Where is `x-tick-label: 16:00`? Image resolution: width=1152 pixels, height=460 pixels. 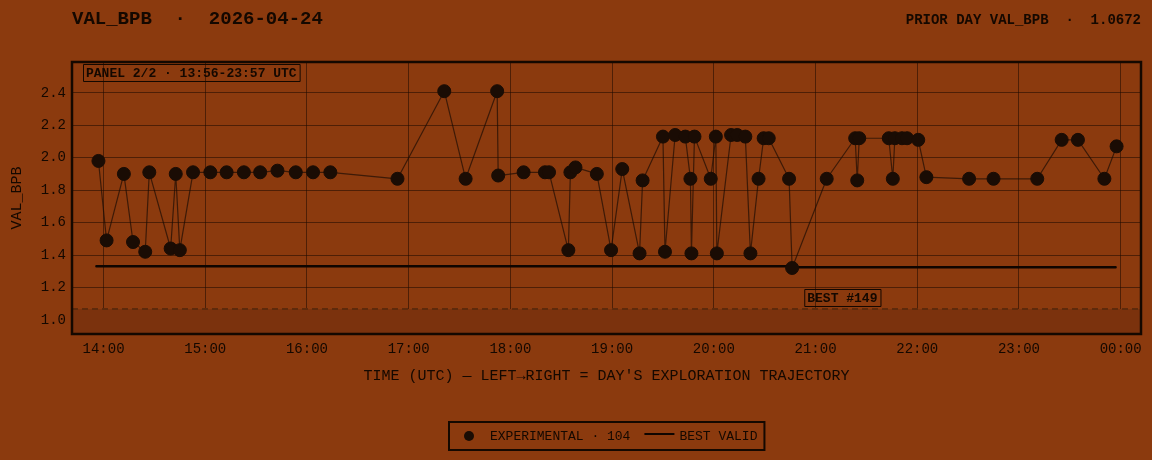
x-tick-label: 16:00 is located at coordinates (306, 349).